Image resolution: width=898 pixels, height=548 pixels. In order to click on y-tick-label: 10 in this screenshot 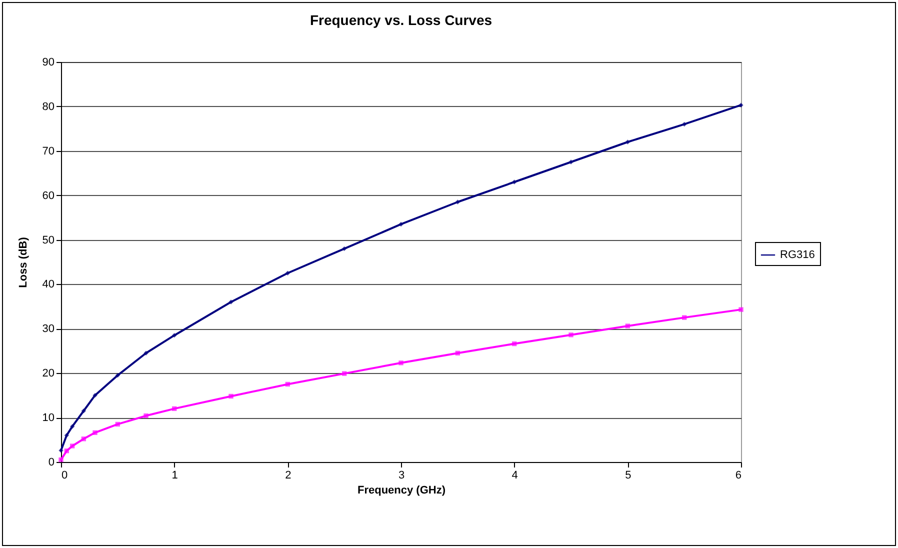, I will do `click(48, 418)`.